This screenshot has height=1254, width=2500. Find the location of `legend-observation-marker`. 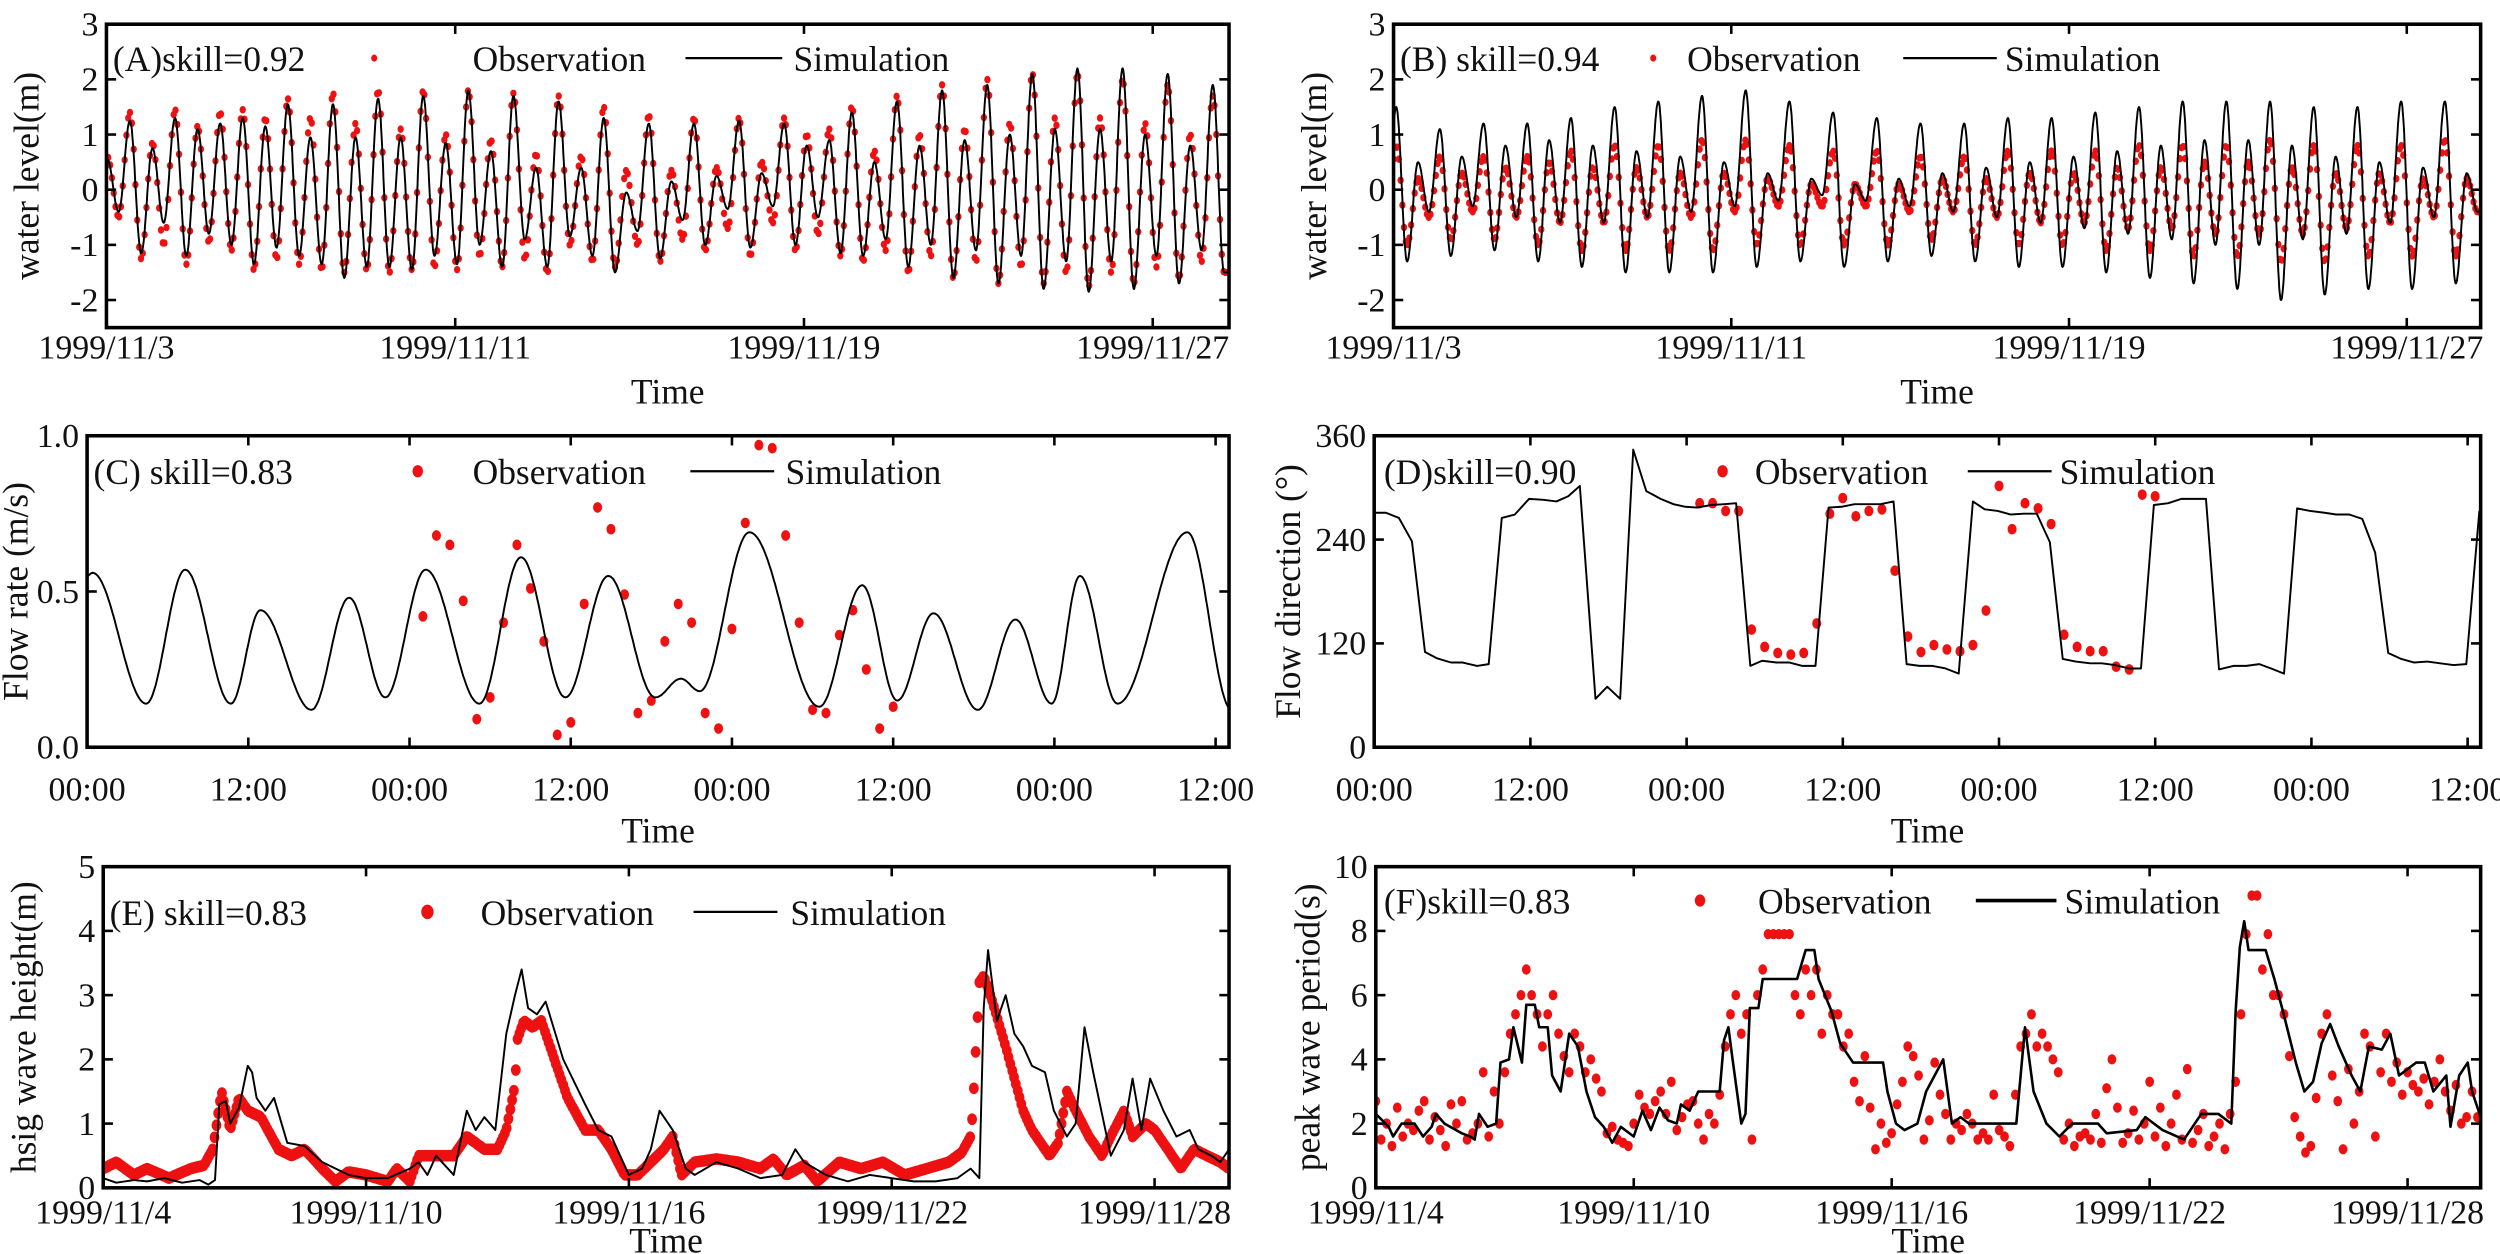

legend-observation-marker is located at coordinates (374, 58).